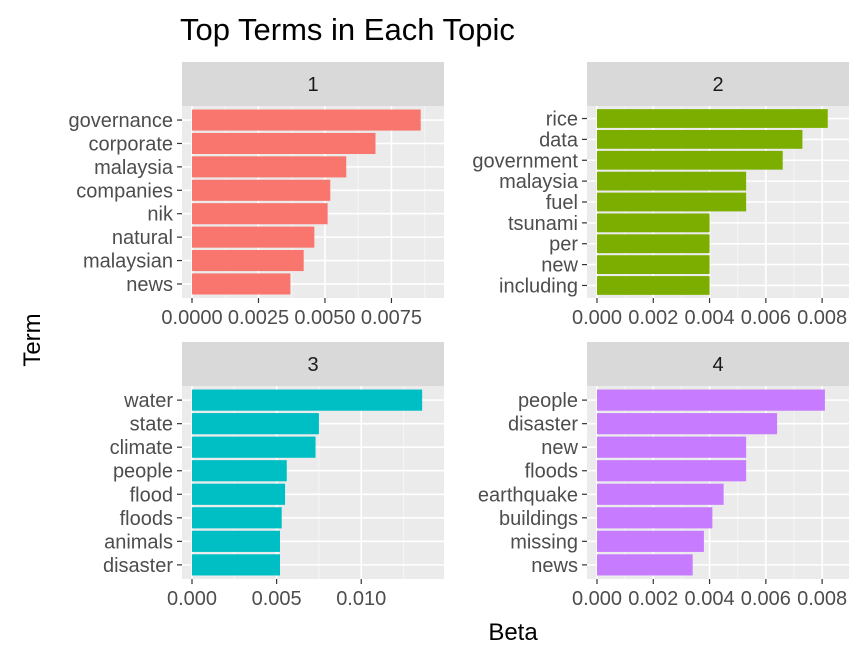  I want to click on facet-strip-label: 4, so click(717, 365).